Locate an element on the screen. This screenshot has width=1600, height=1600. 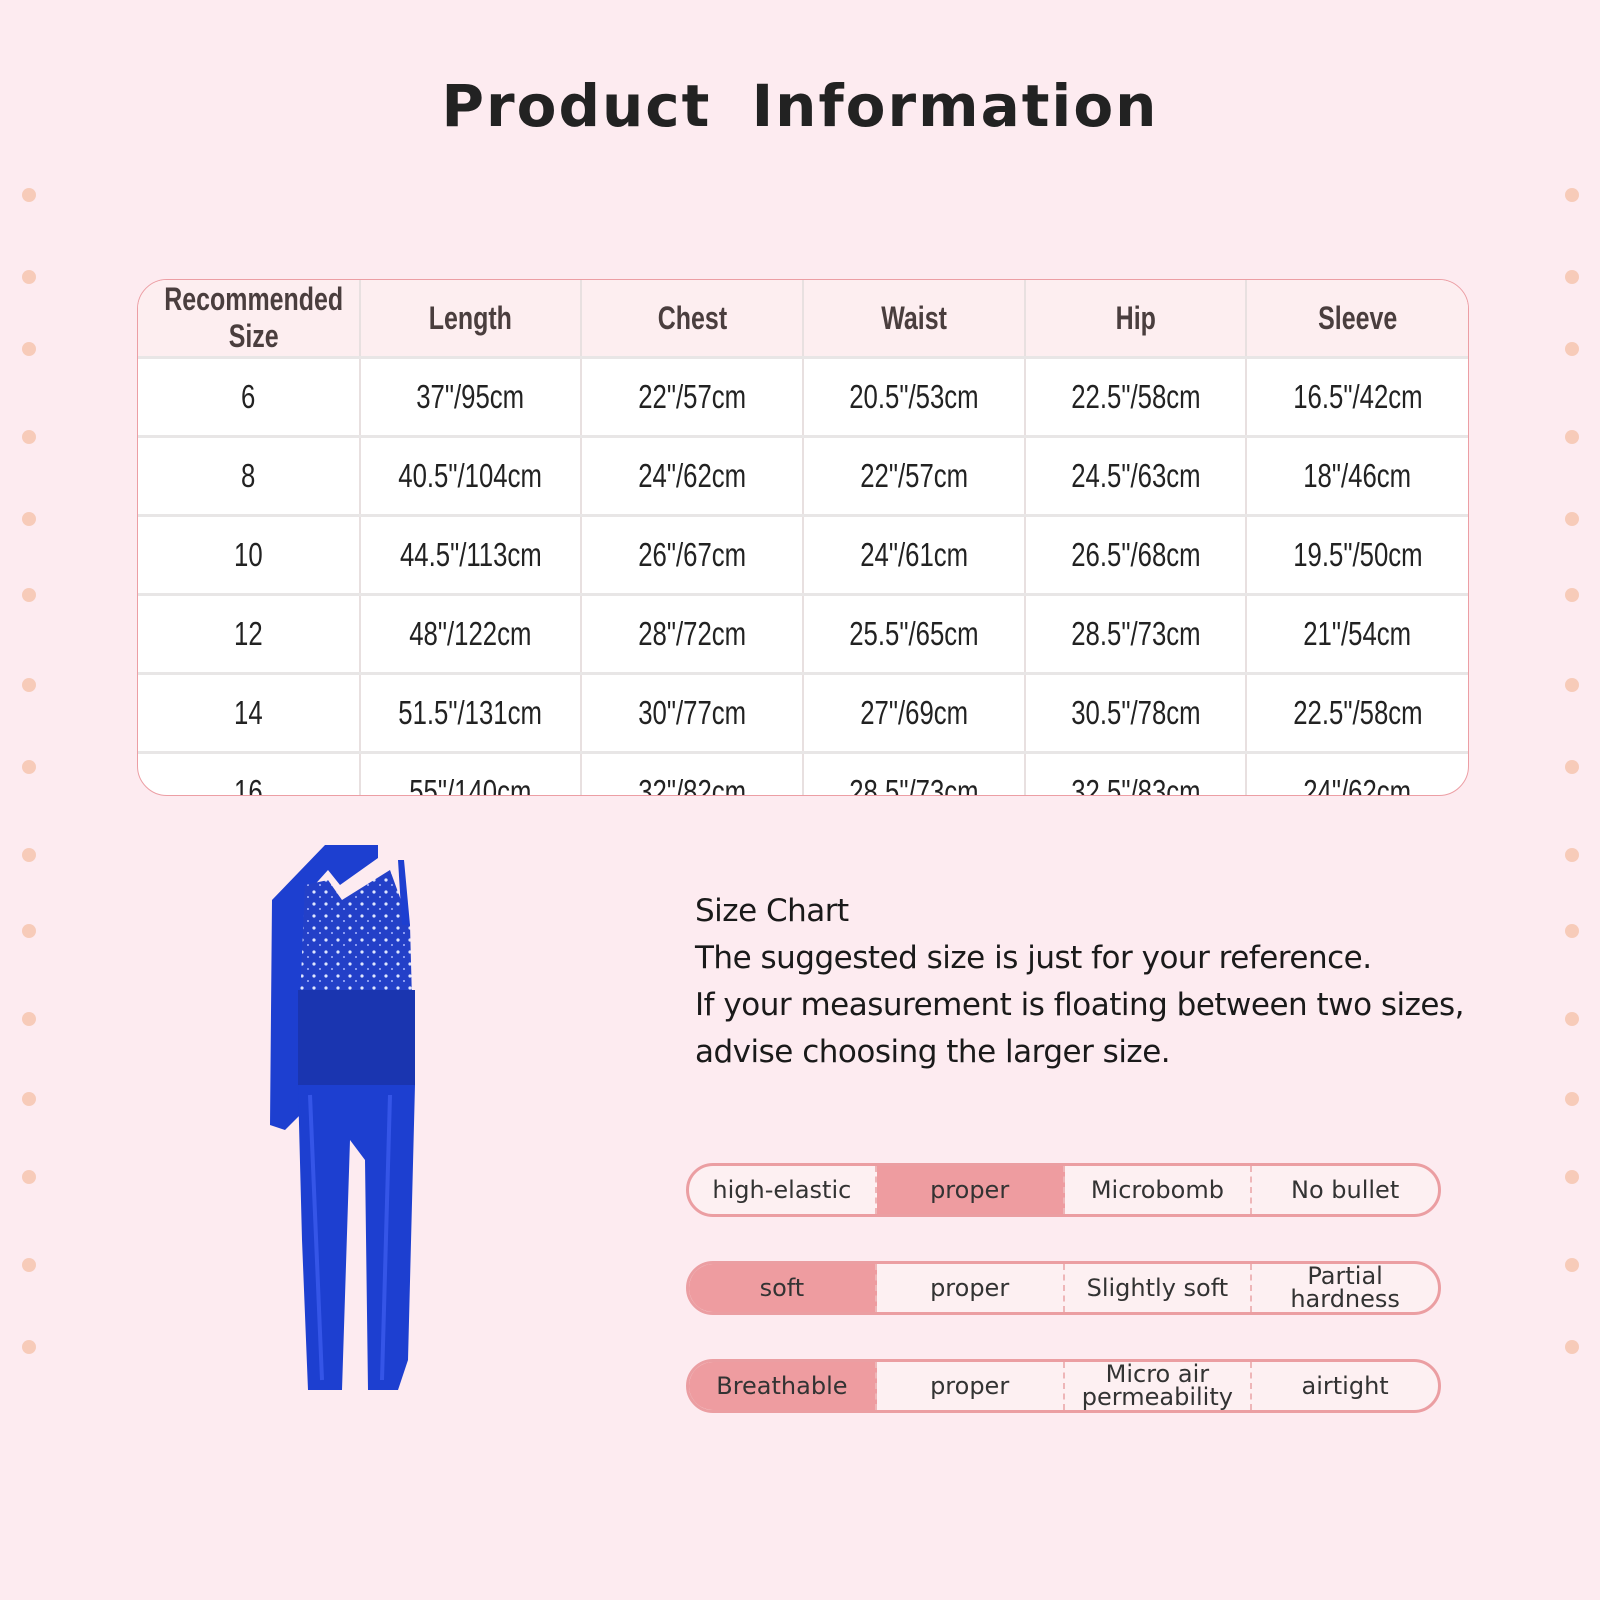
column-header-label: Length is located at coordinates (470, 317).